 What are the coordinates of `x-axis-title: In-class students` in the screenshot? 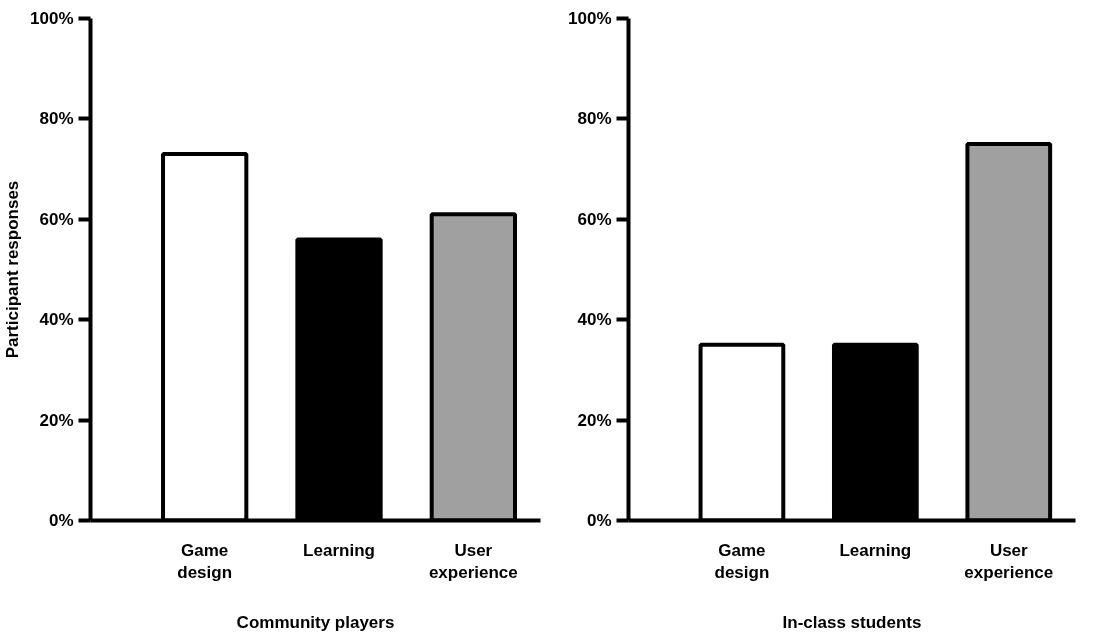 It's located at (852, 623).